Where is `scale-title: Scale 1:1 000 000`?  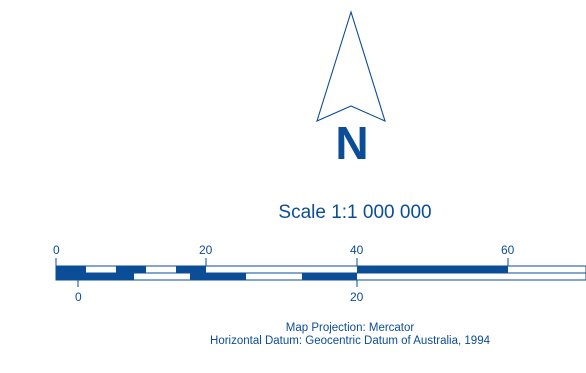
scale-title: Scale 1:1 000 000 is located at coordinates (355, 212).